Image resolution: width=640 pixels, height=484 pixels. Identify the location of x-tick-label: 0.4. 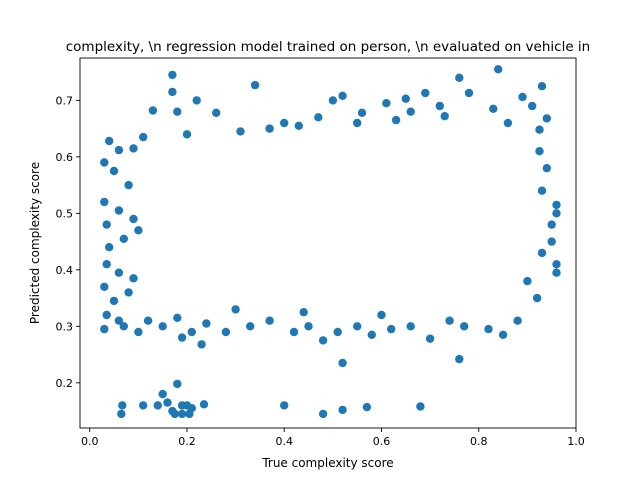
(284, 441).